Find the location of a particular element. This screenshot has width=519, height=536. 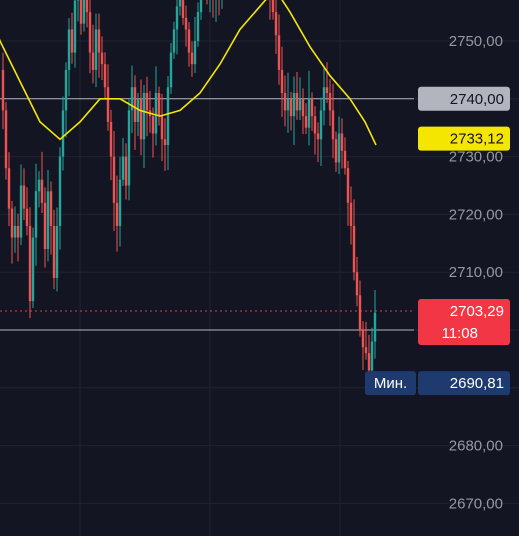

min-prefix-bg is located at coordinates (390, 383).